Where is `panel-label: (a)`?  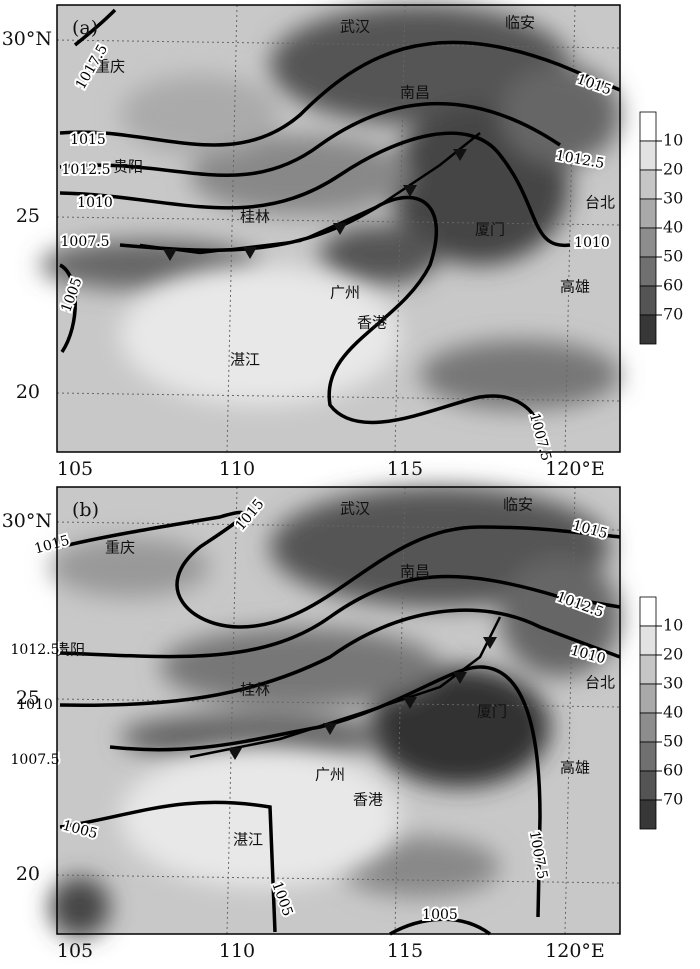
panel-label: (a) is located at coordinates (85, 28).